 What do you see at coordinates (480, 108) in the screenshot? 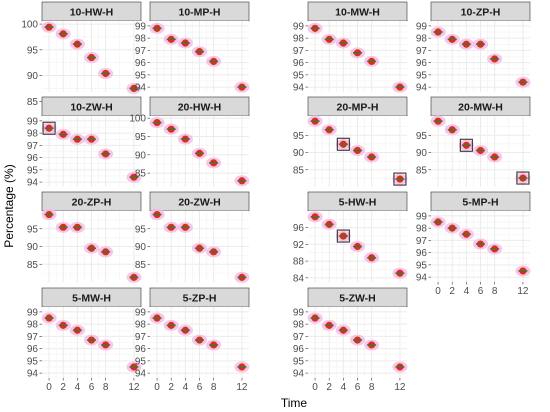
I see `facet-title: 20-MW-H` at bounding box center [480, 108].